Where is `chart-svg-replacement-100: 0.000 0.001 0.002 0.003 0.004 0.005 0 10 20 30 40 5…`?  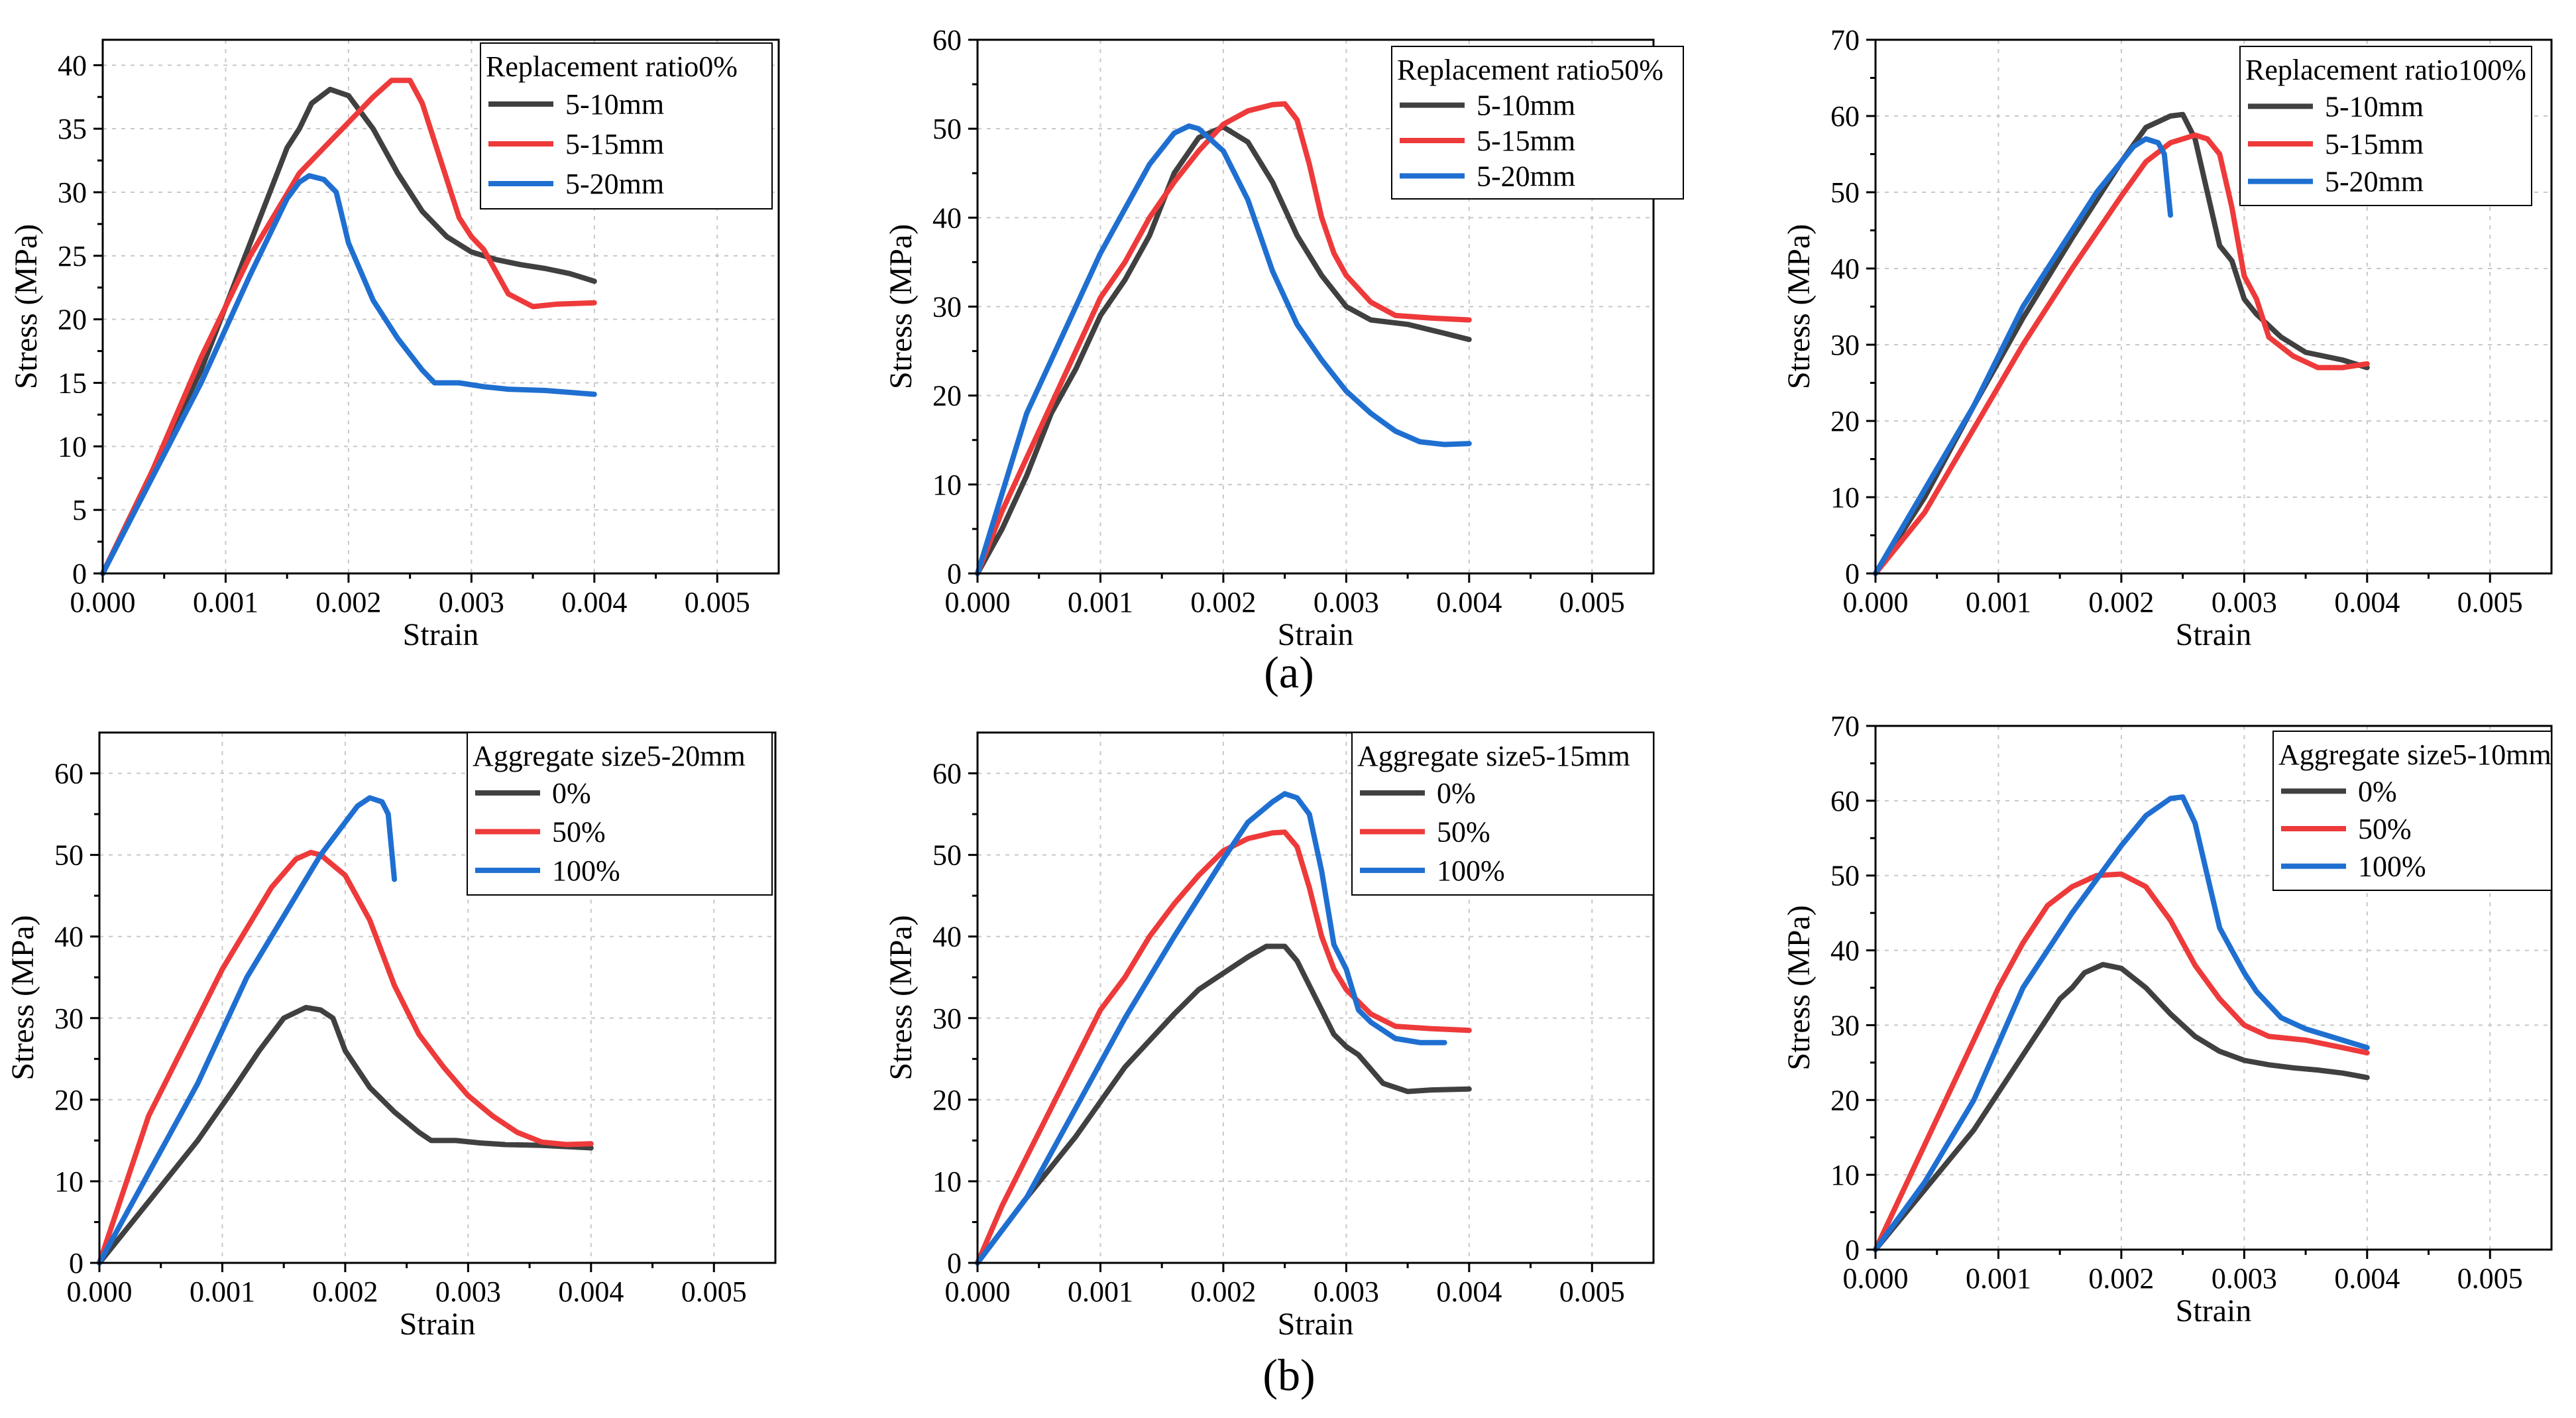 chart-svg-replacement-100: 0.000 0.001 0.002 0.003 0.004 0.005 0 10 20 30 40 5… is located at coordinates (2167, 338).